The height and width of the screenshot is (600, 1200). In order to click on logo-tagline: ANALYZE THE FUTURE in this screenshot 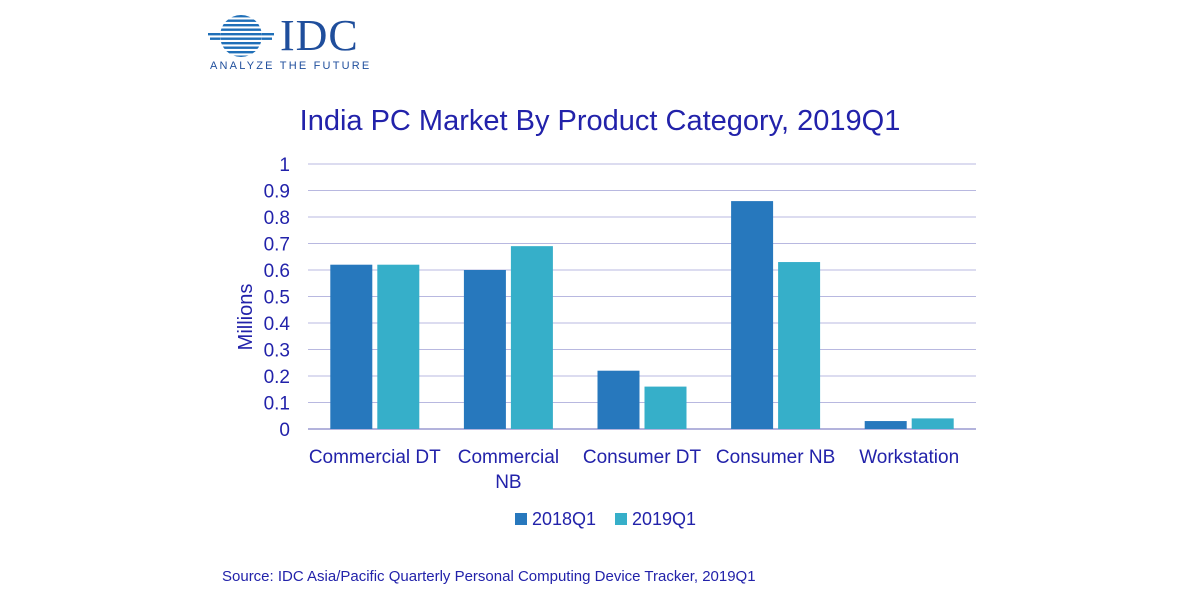, I will do `click(291, 66)`.